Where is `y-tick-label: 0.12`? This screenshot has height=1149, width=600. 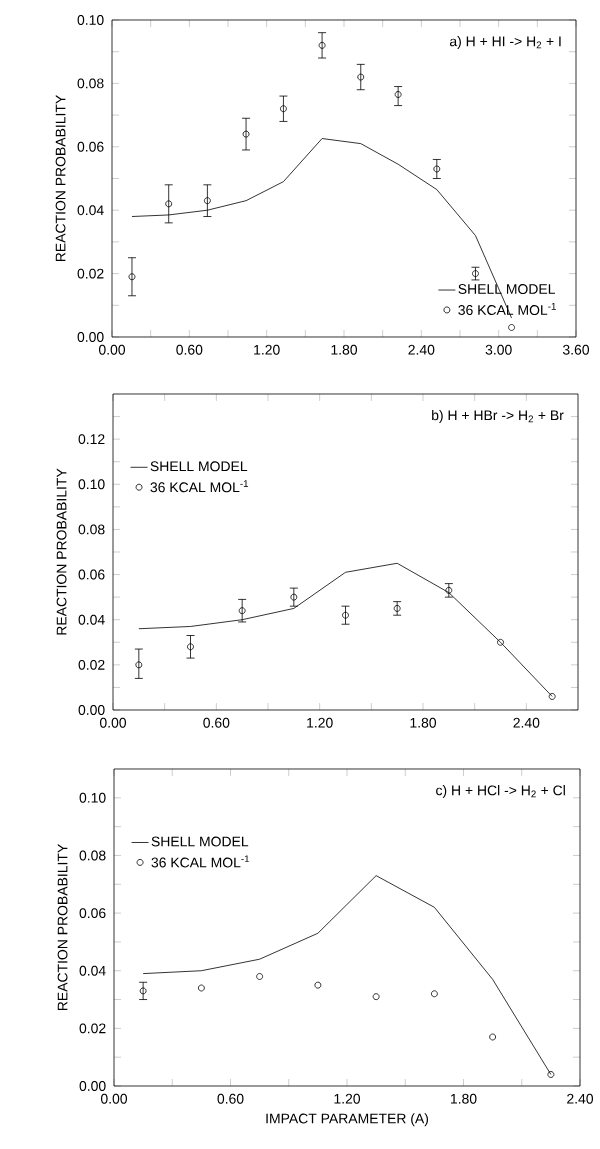 y-tick-label: 0.12 is located at coordinates (91, 439).